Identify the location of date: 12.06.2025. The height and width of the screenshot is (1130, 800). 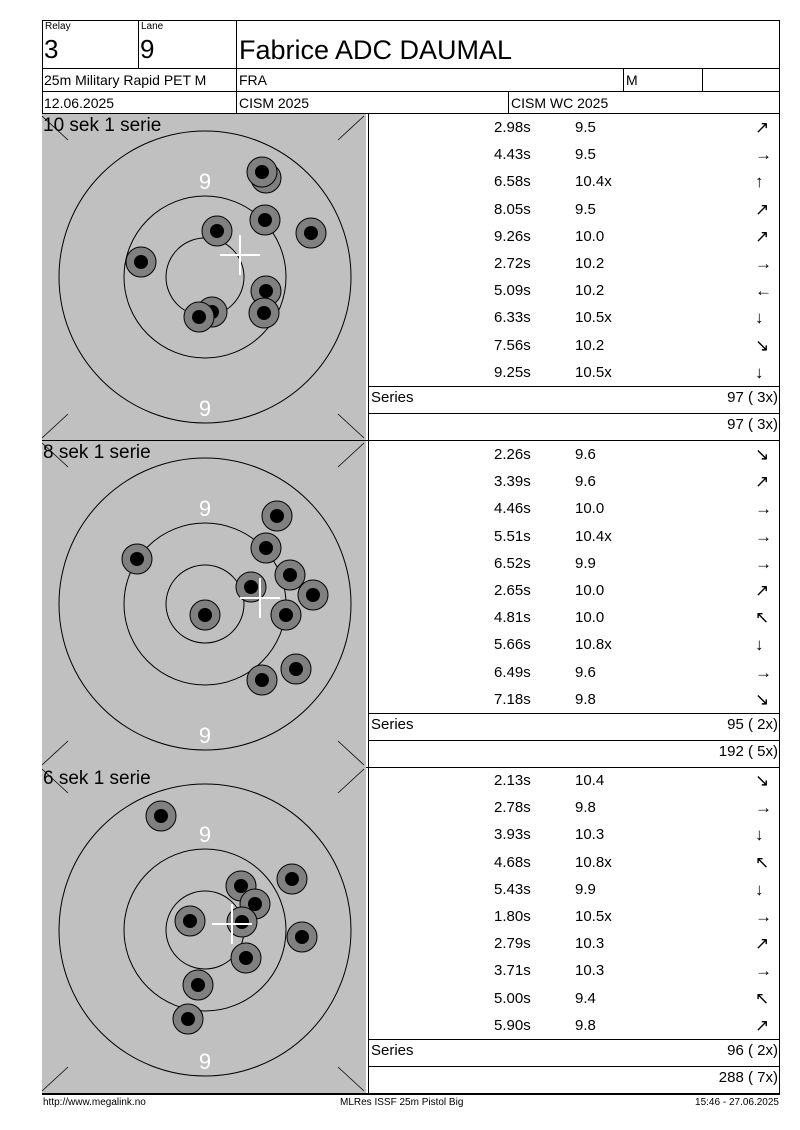
(79, 103).